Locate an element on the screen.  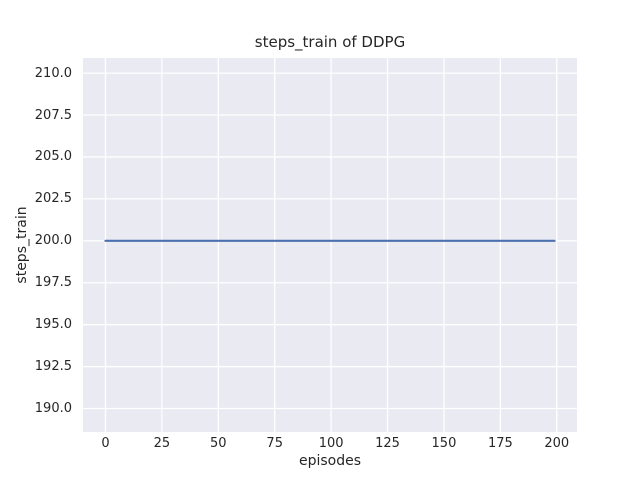
y-tick-label: 200.0 is located at coordinates (53, 241).